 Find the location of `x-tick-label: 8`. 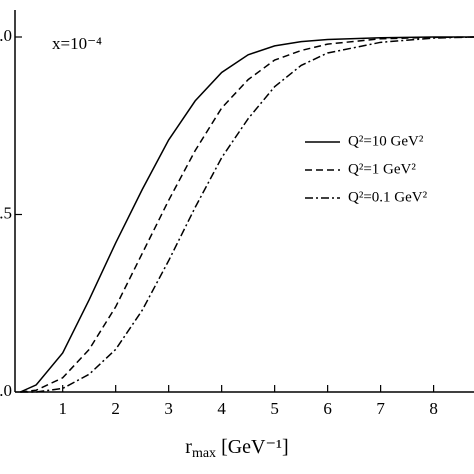

x-tick-label: 8 is located at coordinates (433, 408).